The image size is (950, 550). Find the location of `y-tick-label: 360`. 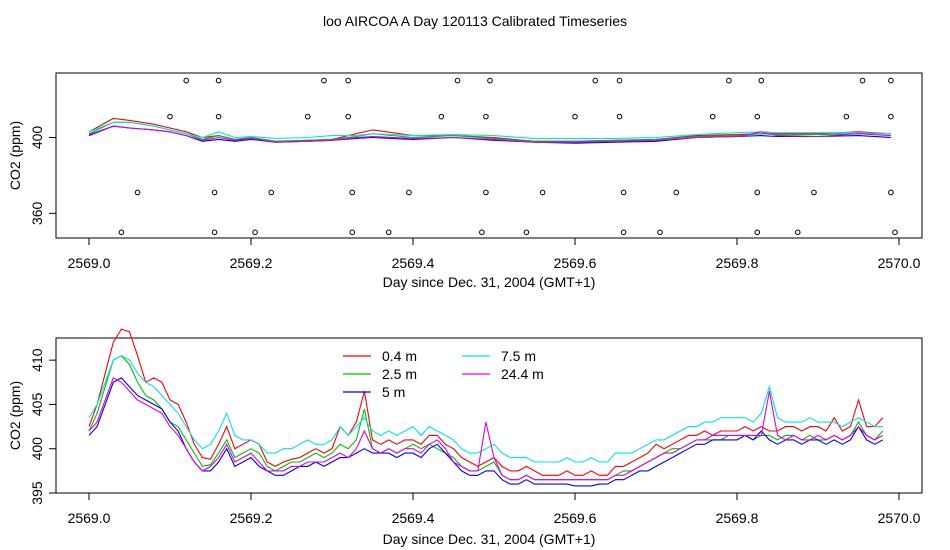

y-tick-label: 360 is located at coordinates (37, 213).